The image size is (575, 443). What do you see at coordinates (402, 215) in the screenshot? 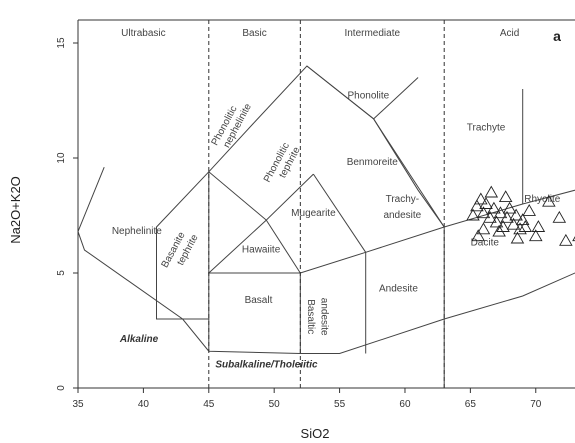
I see `field-label-5: andesite` at bounding box center [402, 215].